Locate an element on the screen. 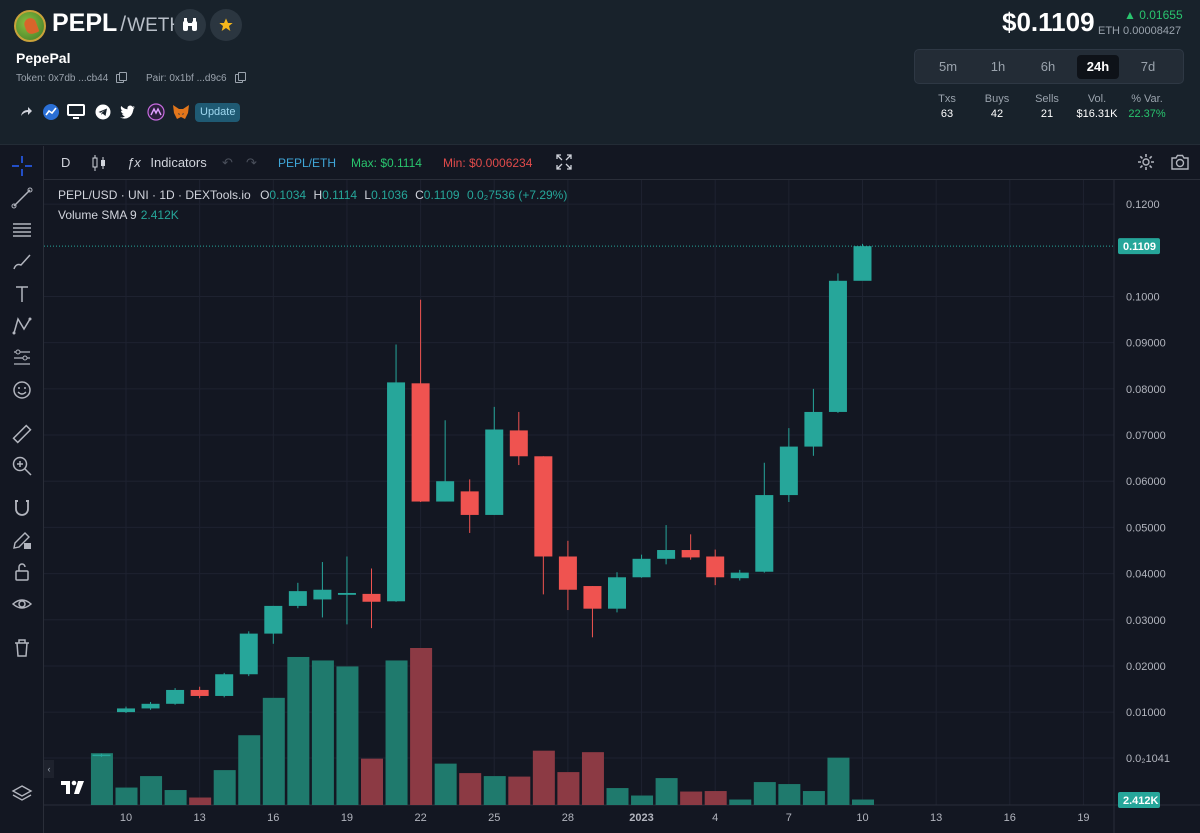  lock-tool is located at coordinates (22, 572).